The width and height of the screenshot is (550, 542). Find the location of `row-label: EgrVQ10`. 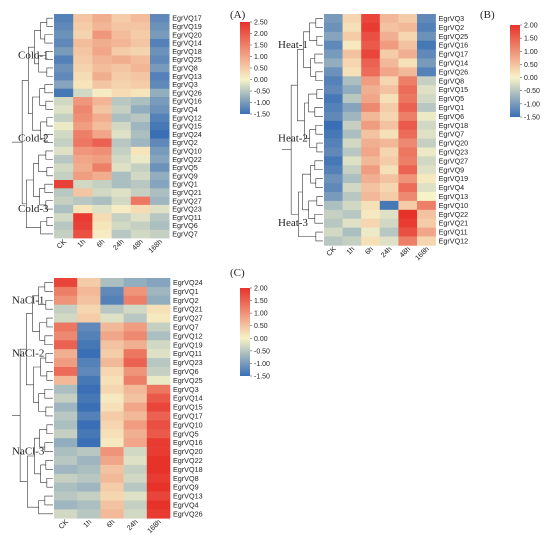

row-label: EgrVQ10 is located at coordinates (454, 205).